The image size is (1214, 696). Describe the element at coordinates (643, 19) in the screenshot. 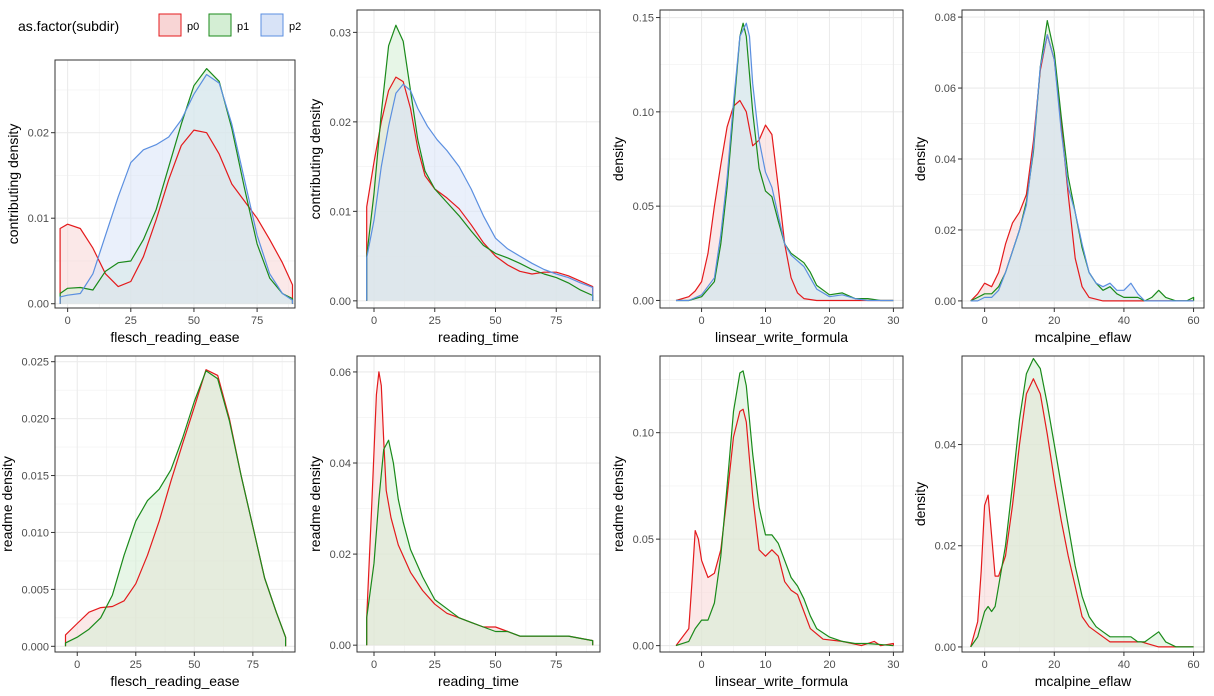

I see `y-tick-label: 0.15` at that location.